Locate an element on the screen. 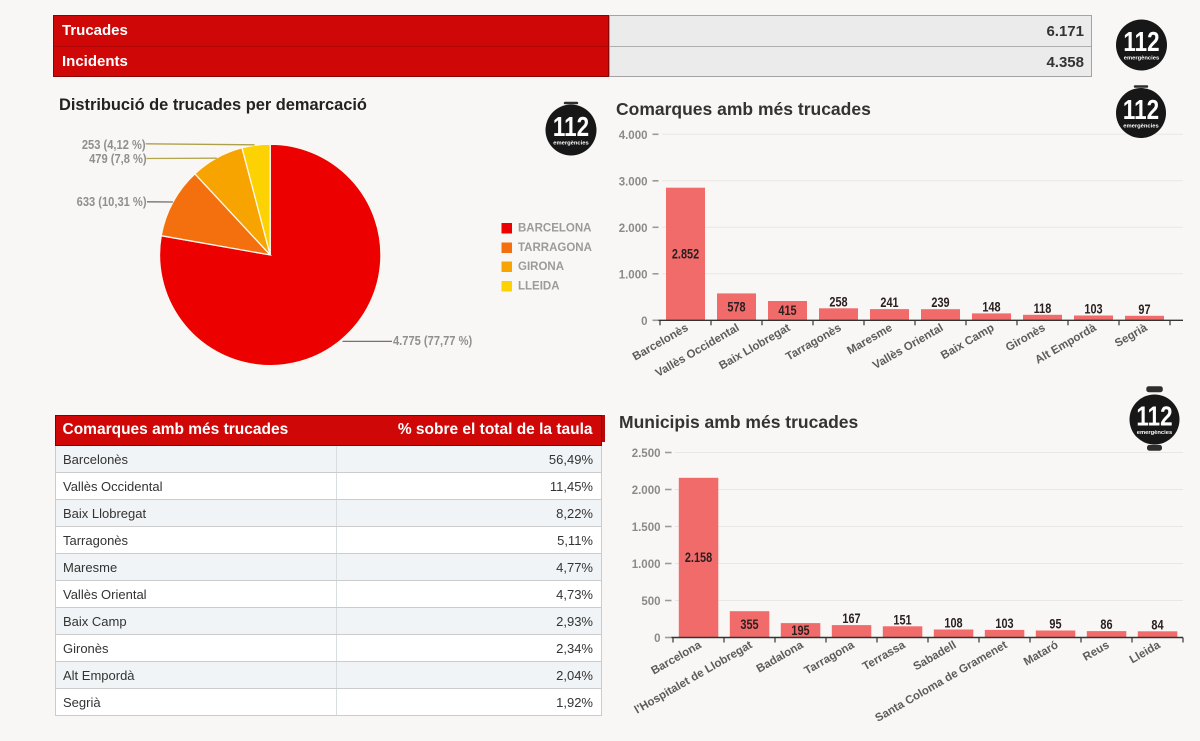  svg-text: Reus is located at coordinates (1096, 651).